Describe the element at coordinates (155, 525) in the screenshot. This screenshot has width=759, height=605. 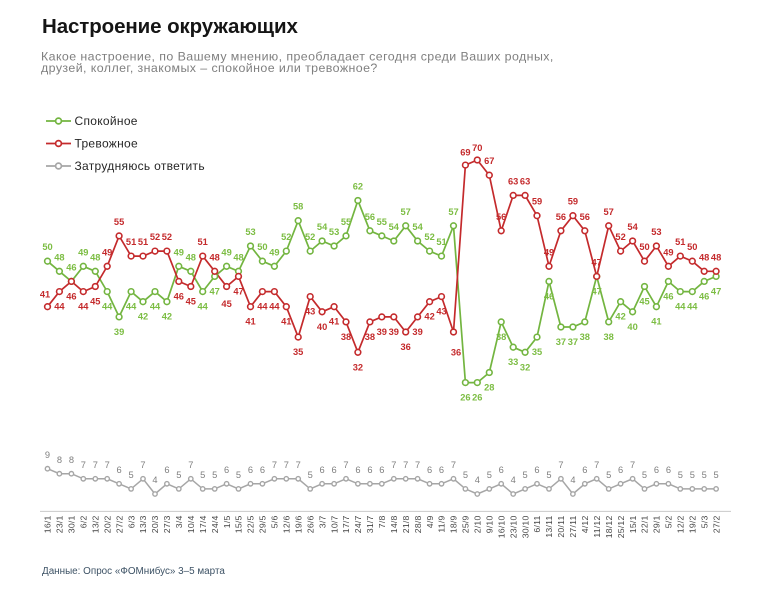
I see `svg-text: 20/3` at that location.